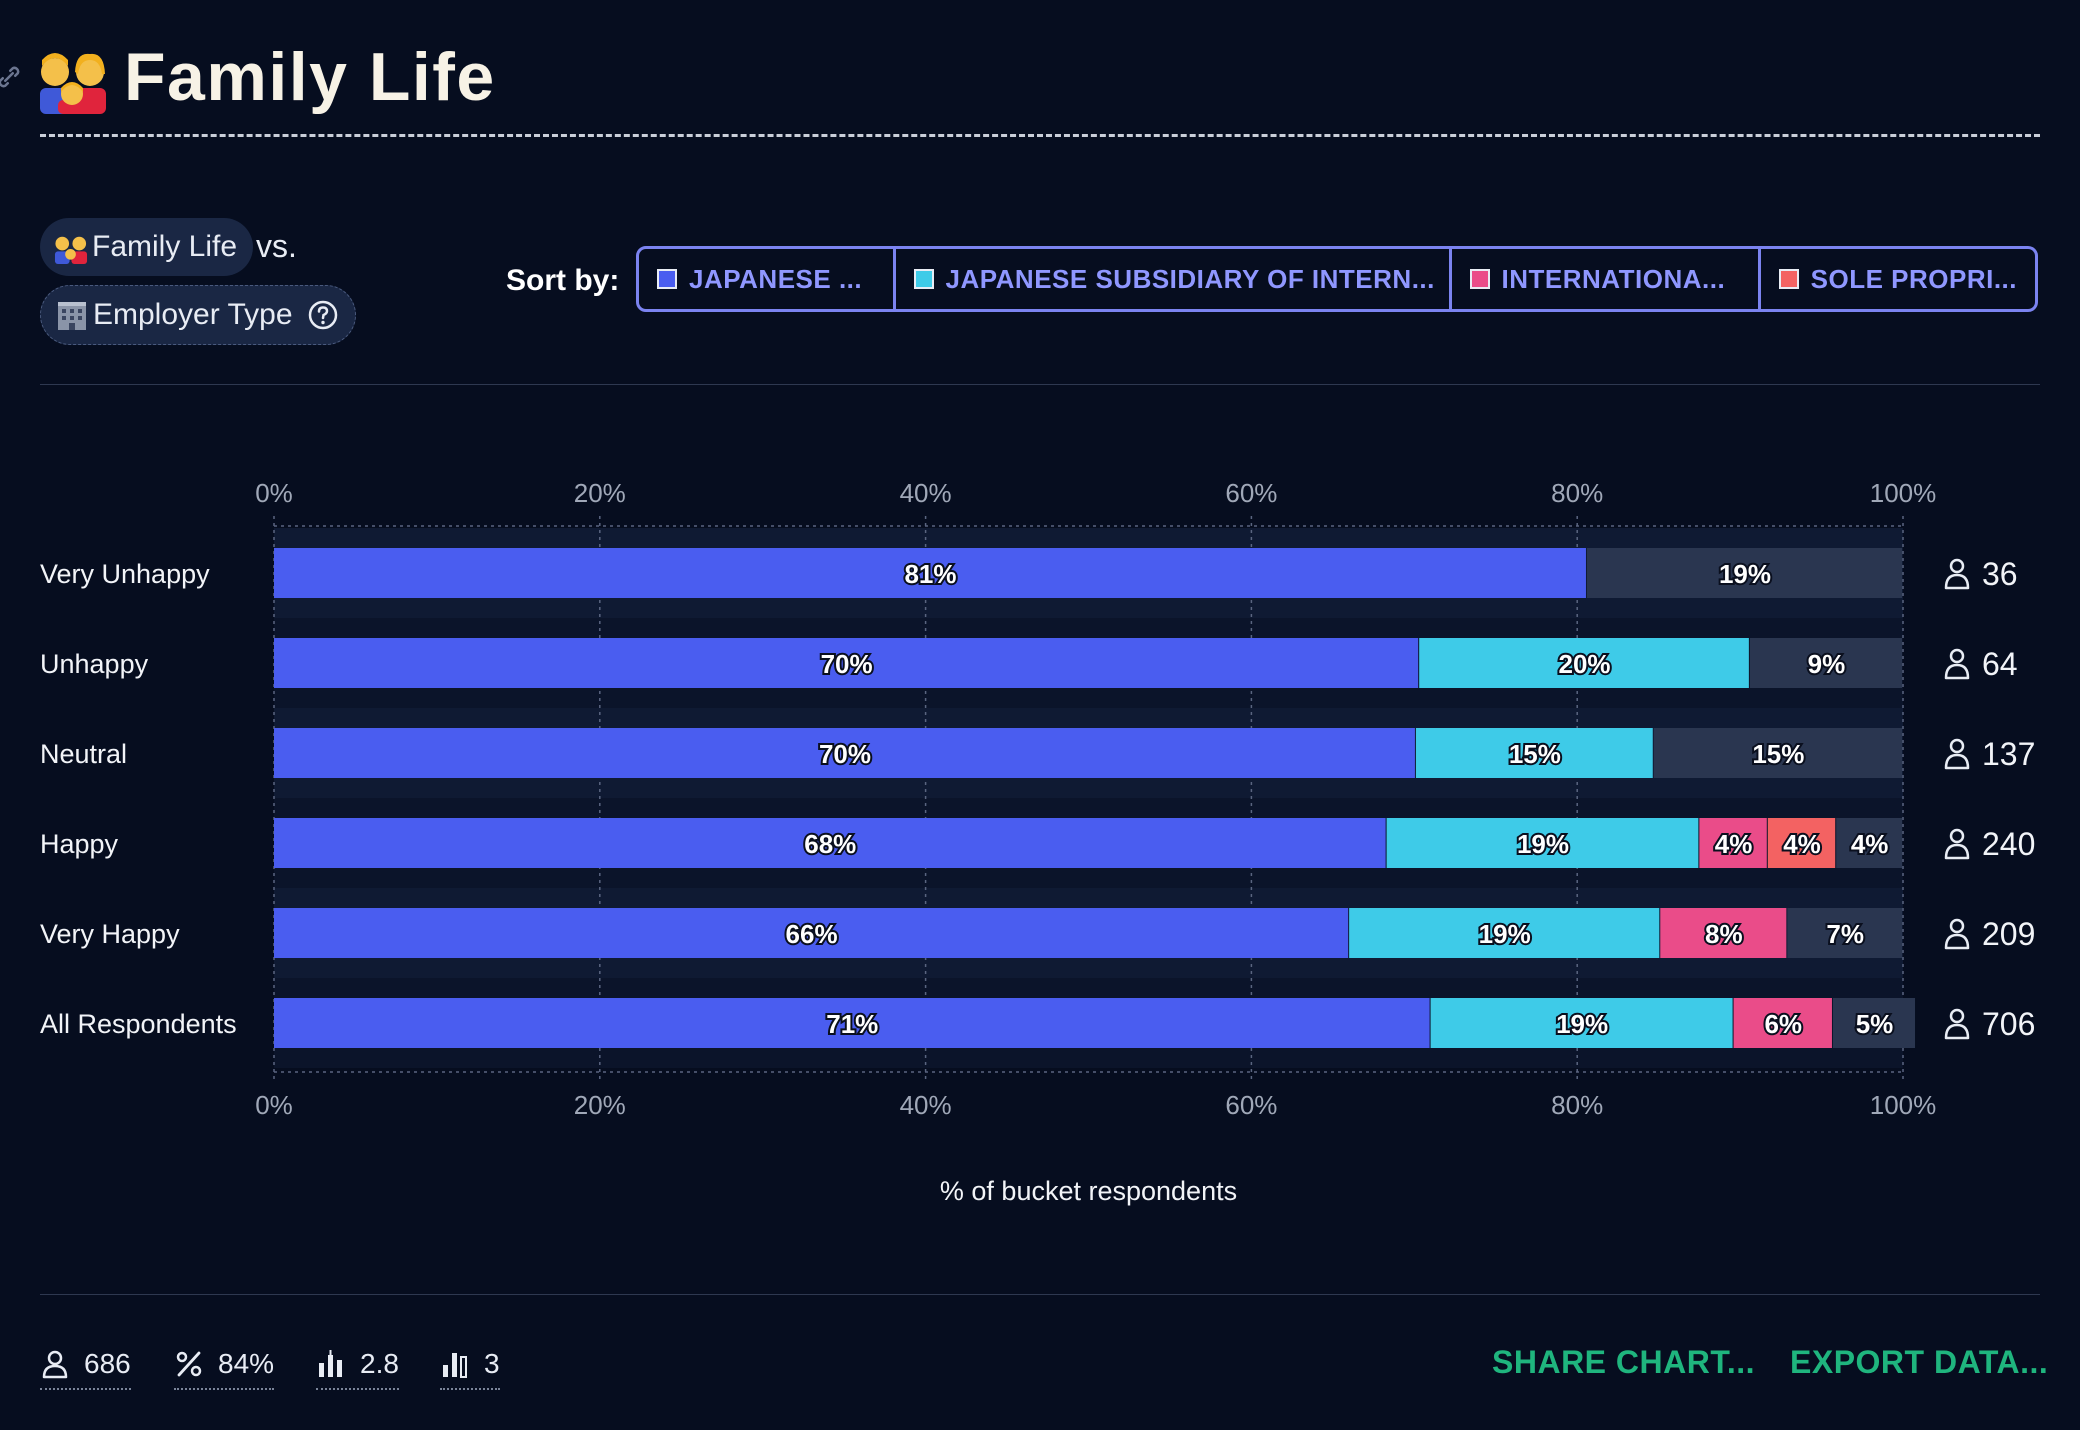  What do you see at coordinates (125, 574) in the screenshot?
I see `category-label: Very Unhappy` at bounding box center [125, 574].